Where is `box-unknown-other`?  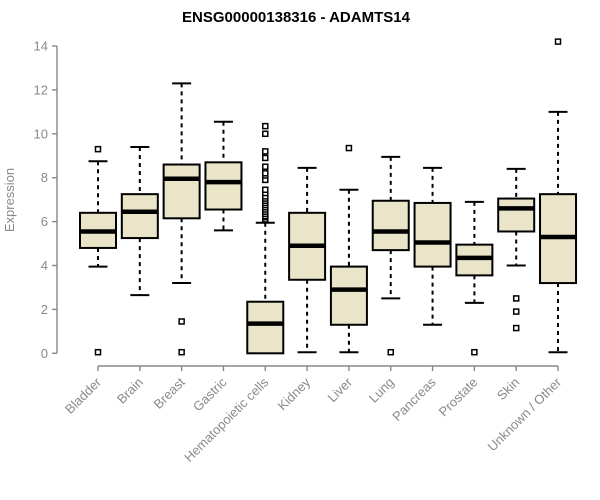
box-unknown-other is located at coordinates (558, 196).